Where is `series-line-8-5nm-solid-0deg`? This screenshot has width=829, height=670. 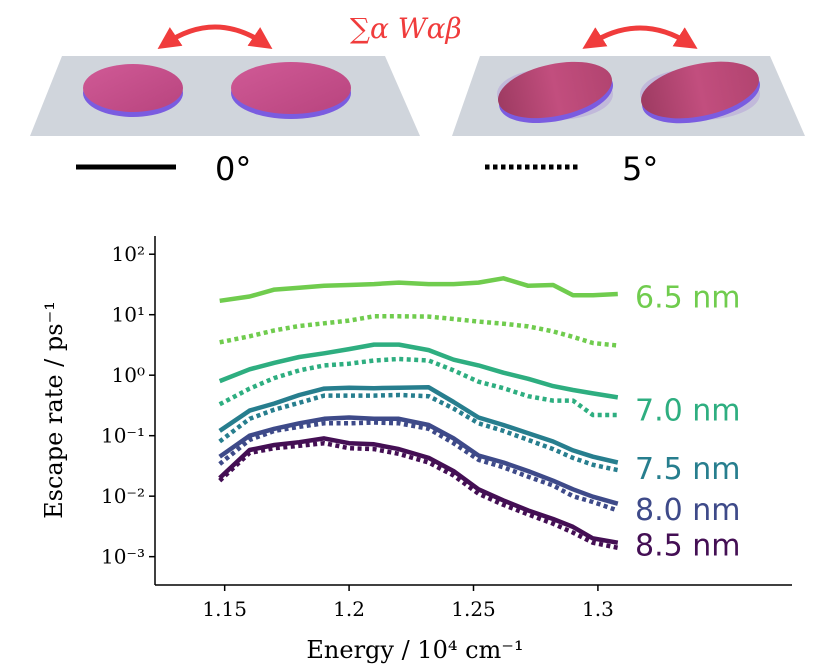 series-line-8-5nm-solid-0deg is located at coordinates (418, 490).